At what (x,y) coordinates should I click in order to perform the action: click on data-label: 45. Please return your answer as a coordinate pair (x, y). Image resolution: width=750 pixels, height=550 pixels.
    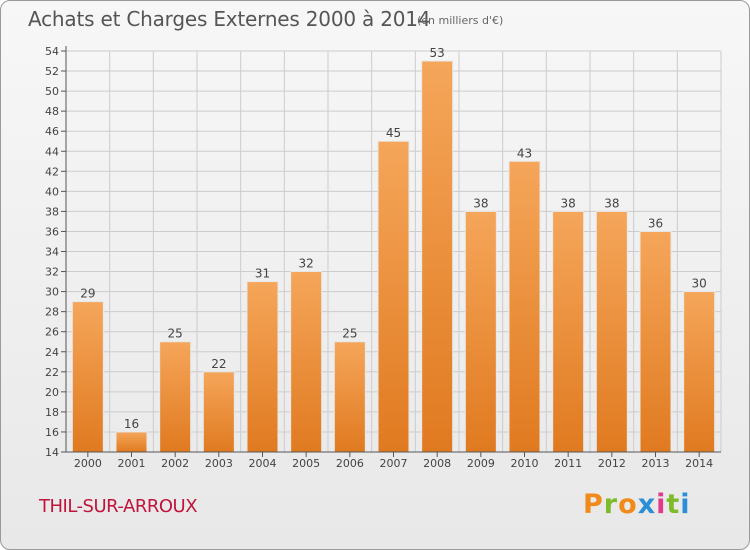
    Looking at the image, I should click on (393, 133).